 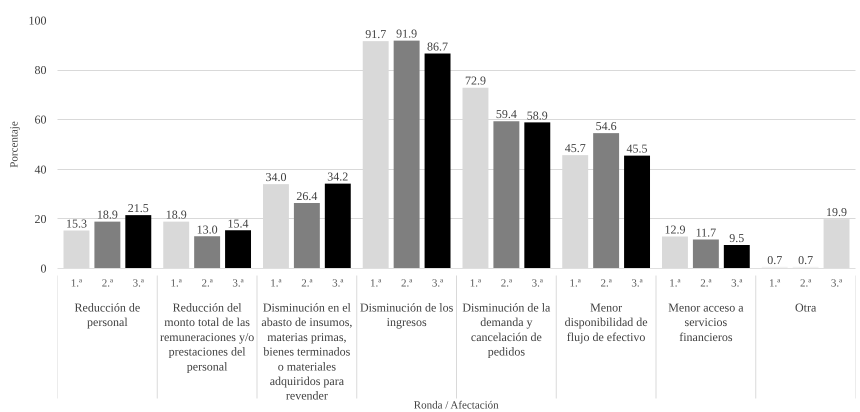 I want to click on data-label: 59.4, so click(x=506, y=114).